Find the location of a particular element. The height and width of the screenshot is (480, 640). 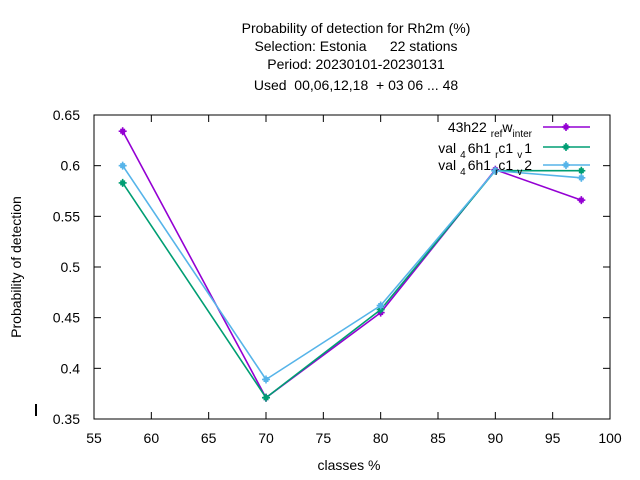

x-tick-label-80: 80 is located at coordinates (381, 438).